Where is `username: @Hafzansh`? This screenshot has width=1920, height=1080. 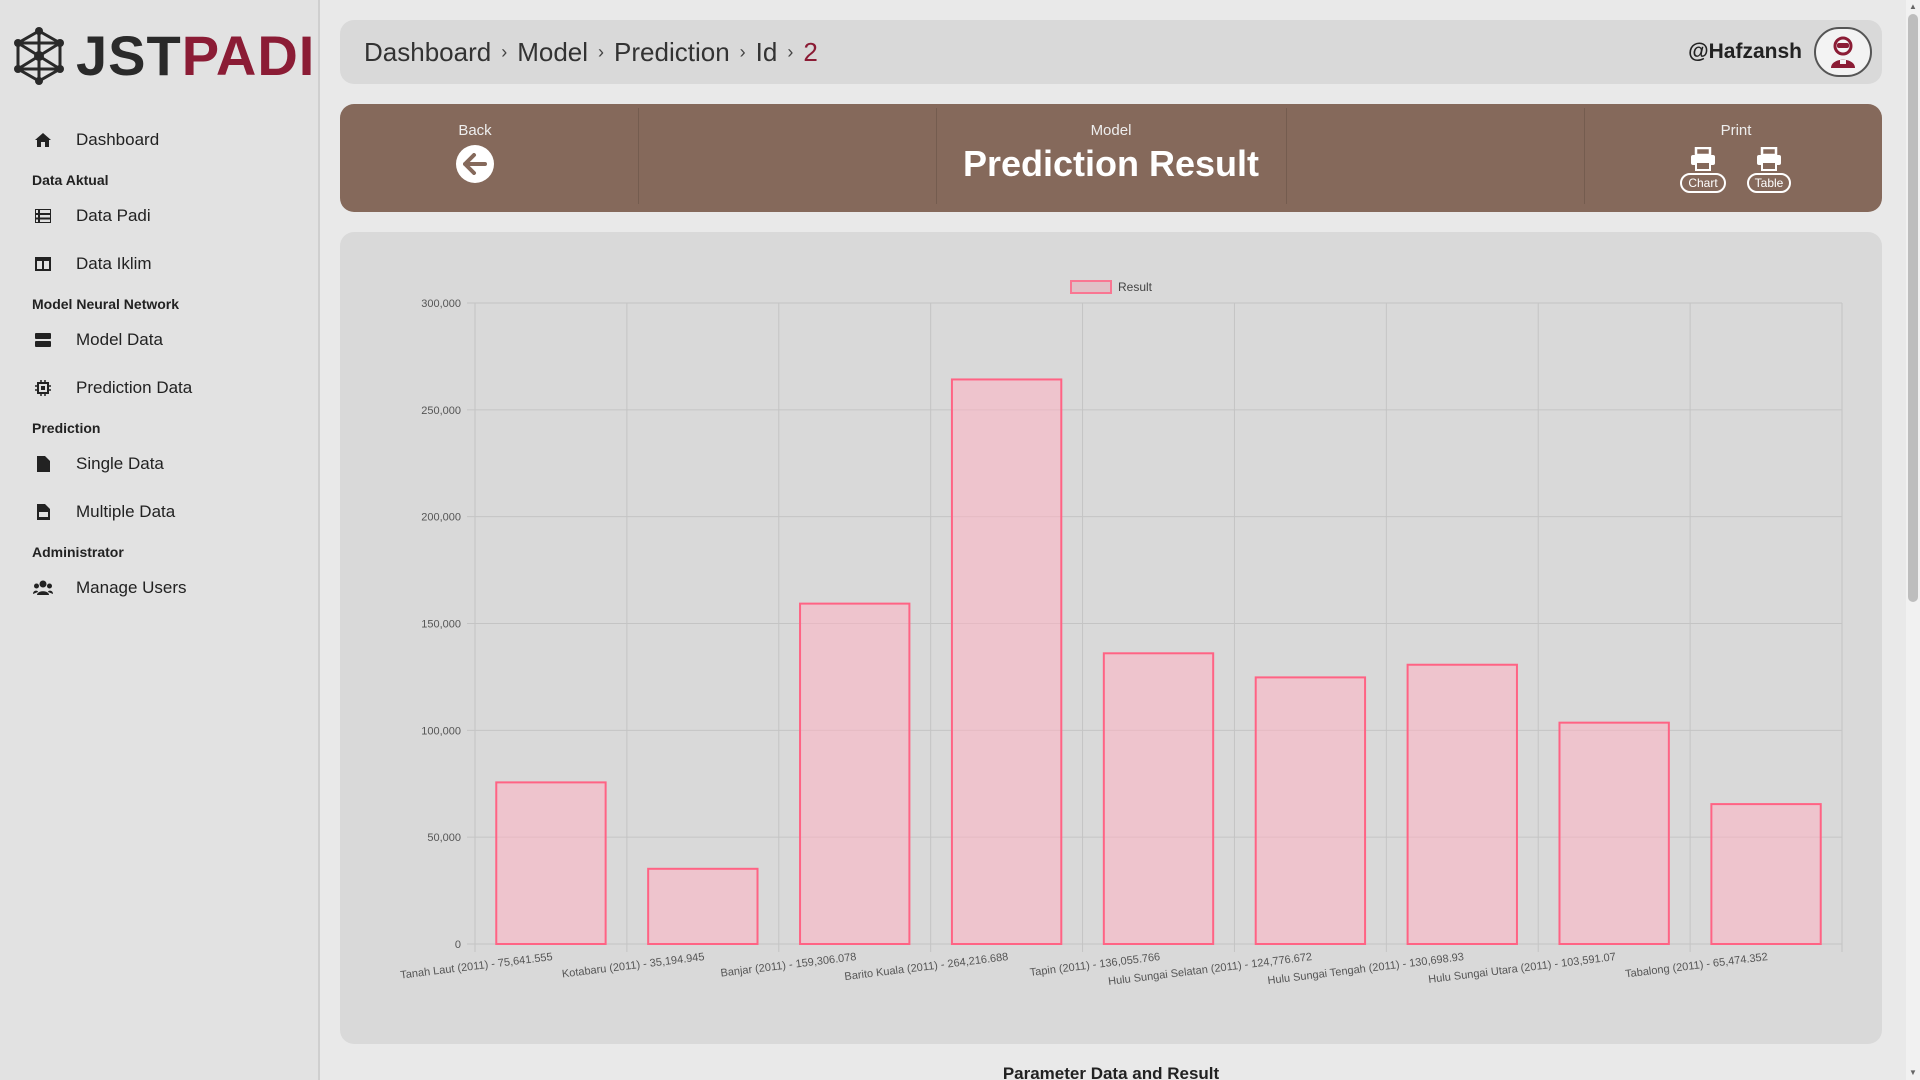
username: @Hafzansh is located at coordinates (1745, 51).